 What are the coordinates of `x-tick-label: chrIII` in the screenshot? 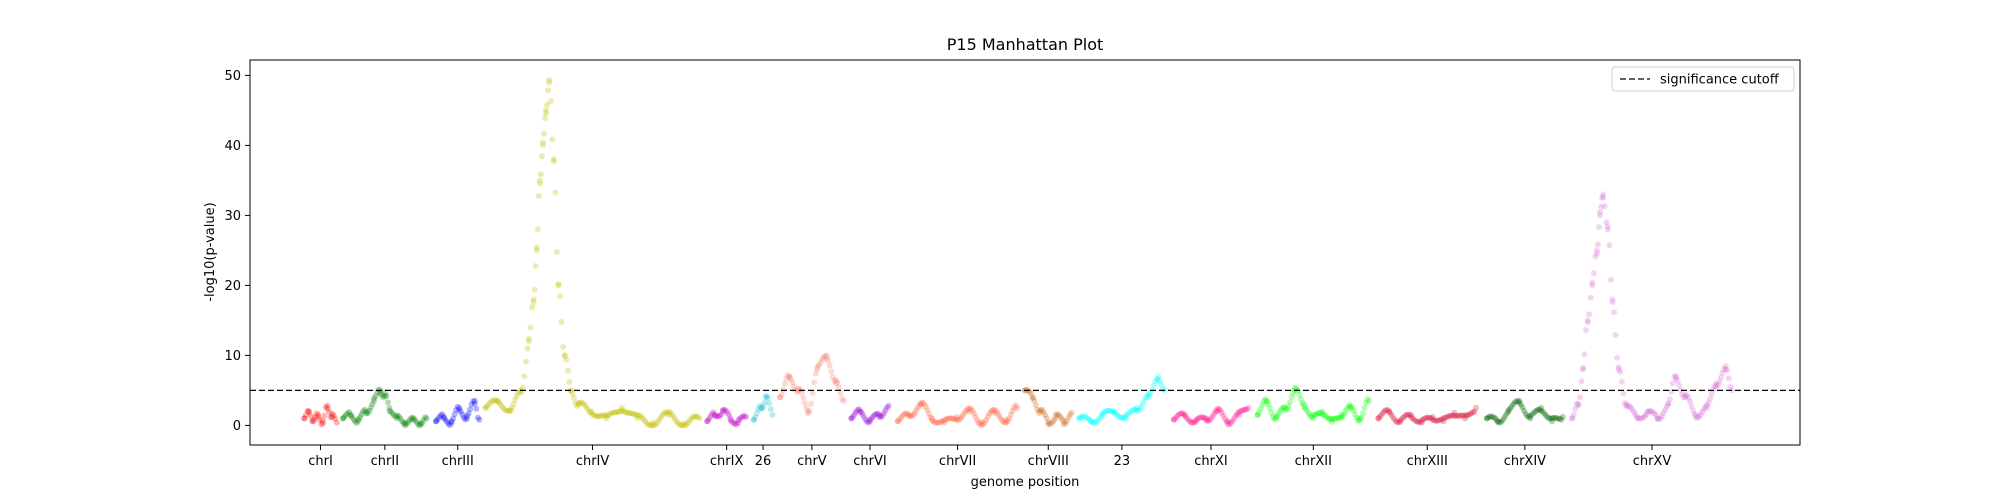 It's located at (458, 461).